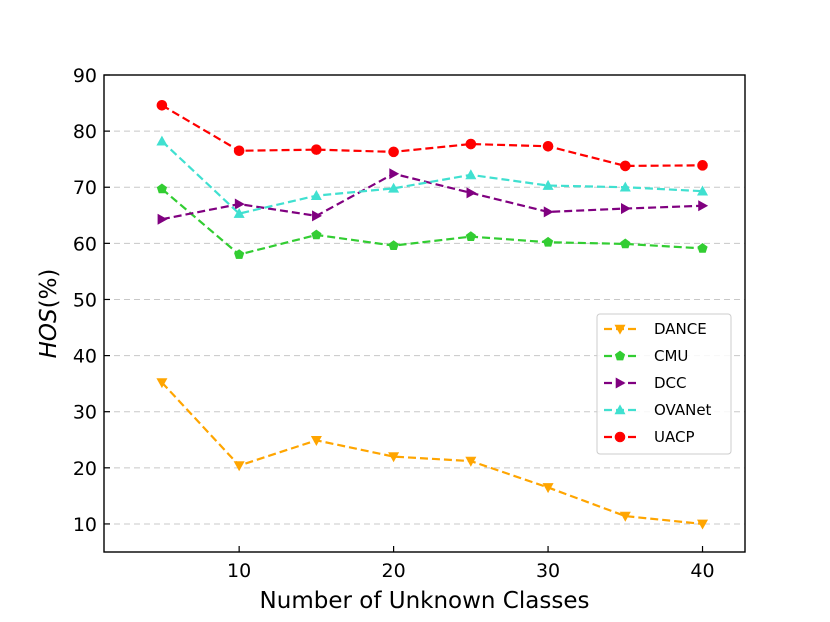  I want to click on legend-item-ovanet: OVANet, so click(658, 410).